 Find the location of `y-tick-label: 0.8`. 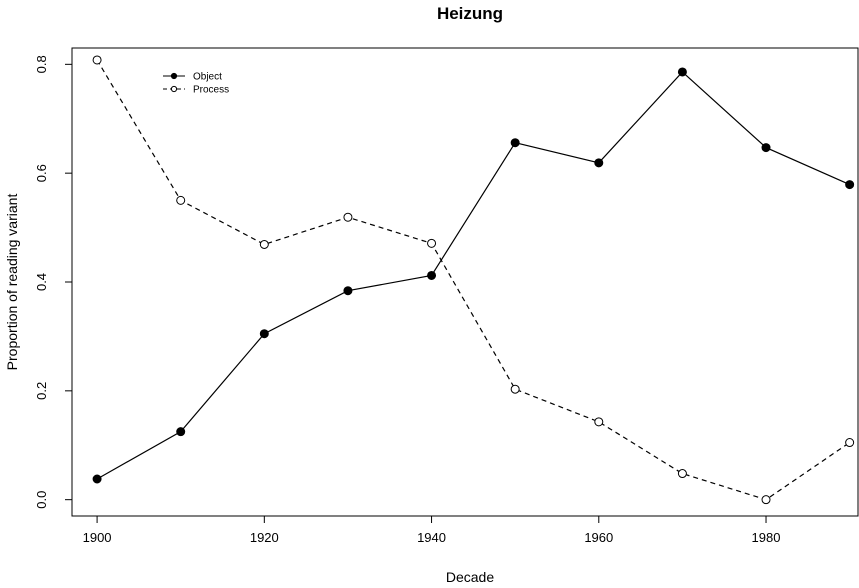

y-tick-label: 0.8 is located at coordinates (41, 64).